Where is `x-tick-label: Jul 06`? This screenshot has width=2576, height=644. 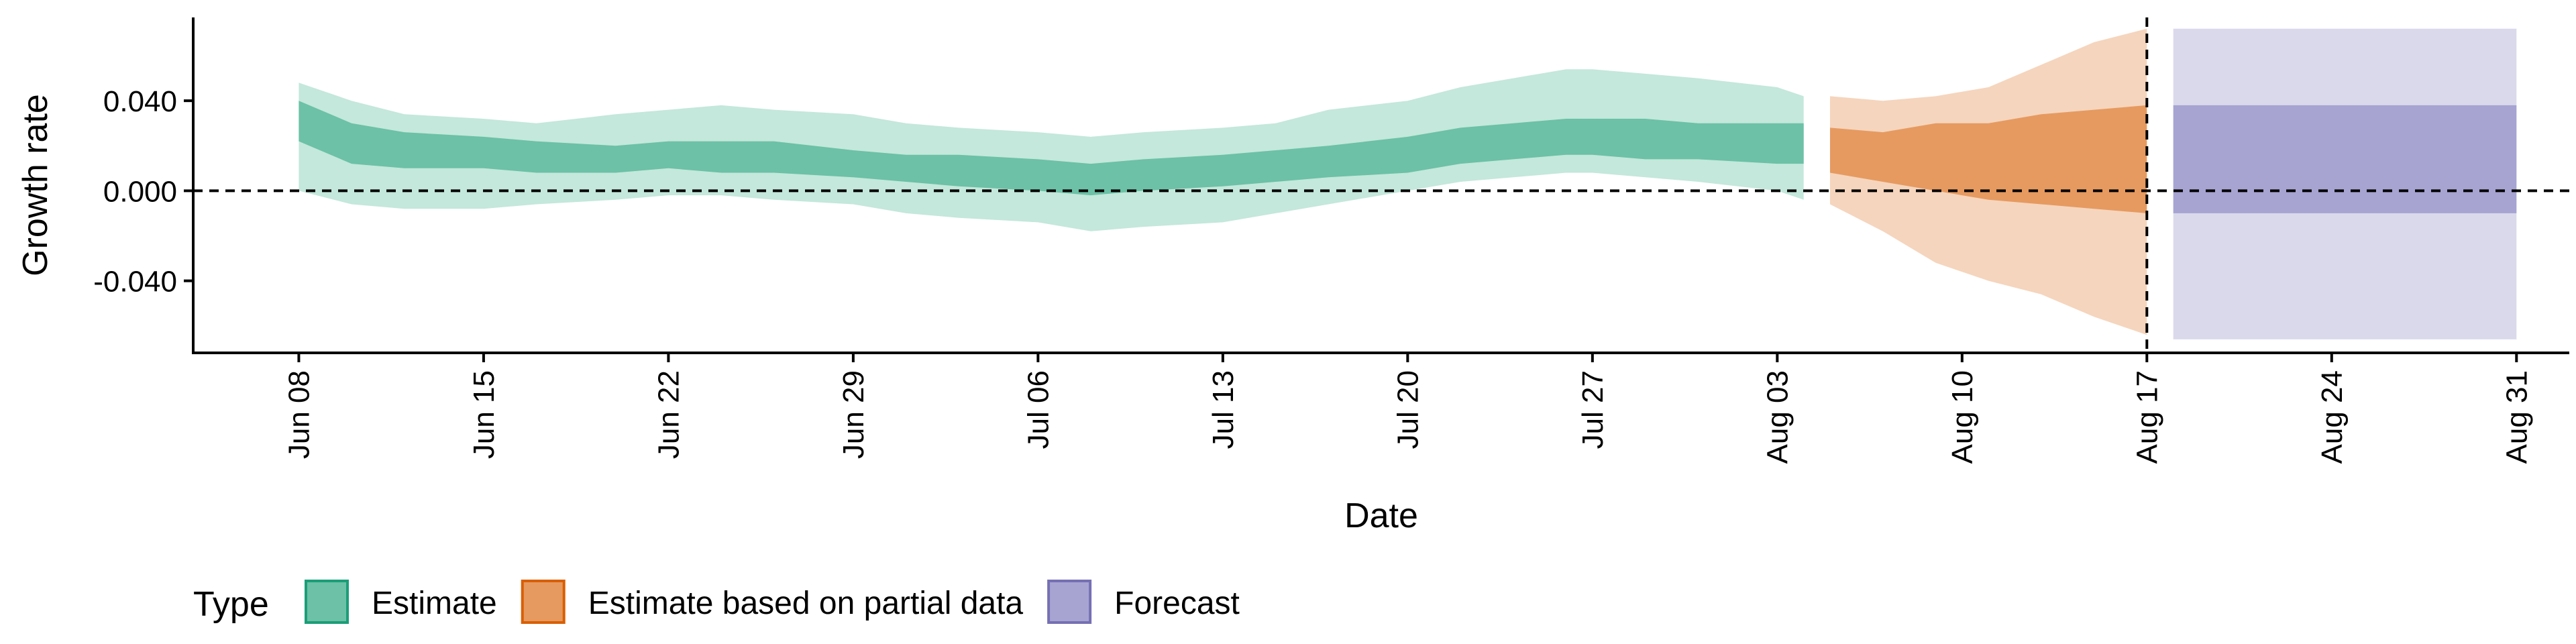 x-tick-label: Jul 06 is located at coordinates (1038, 409).